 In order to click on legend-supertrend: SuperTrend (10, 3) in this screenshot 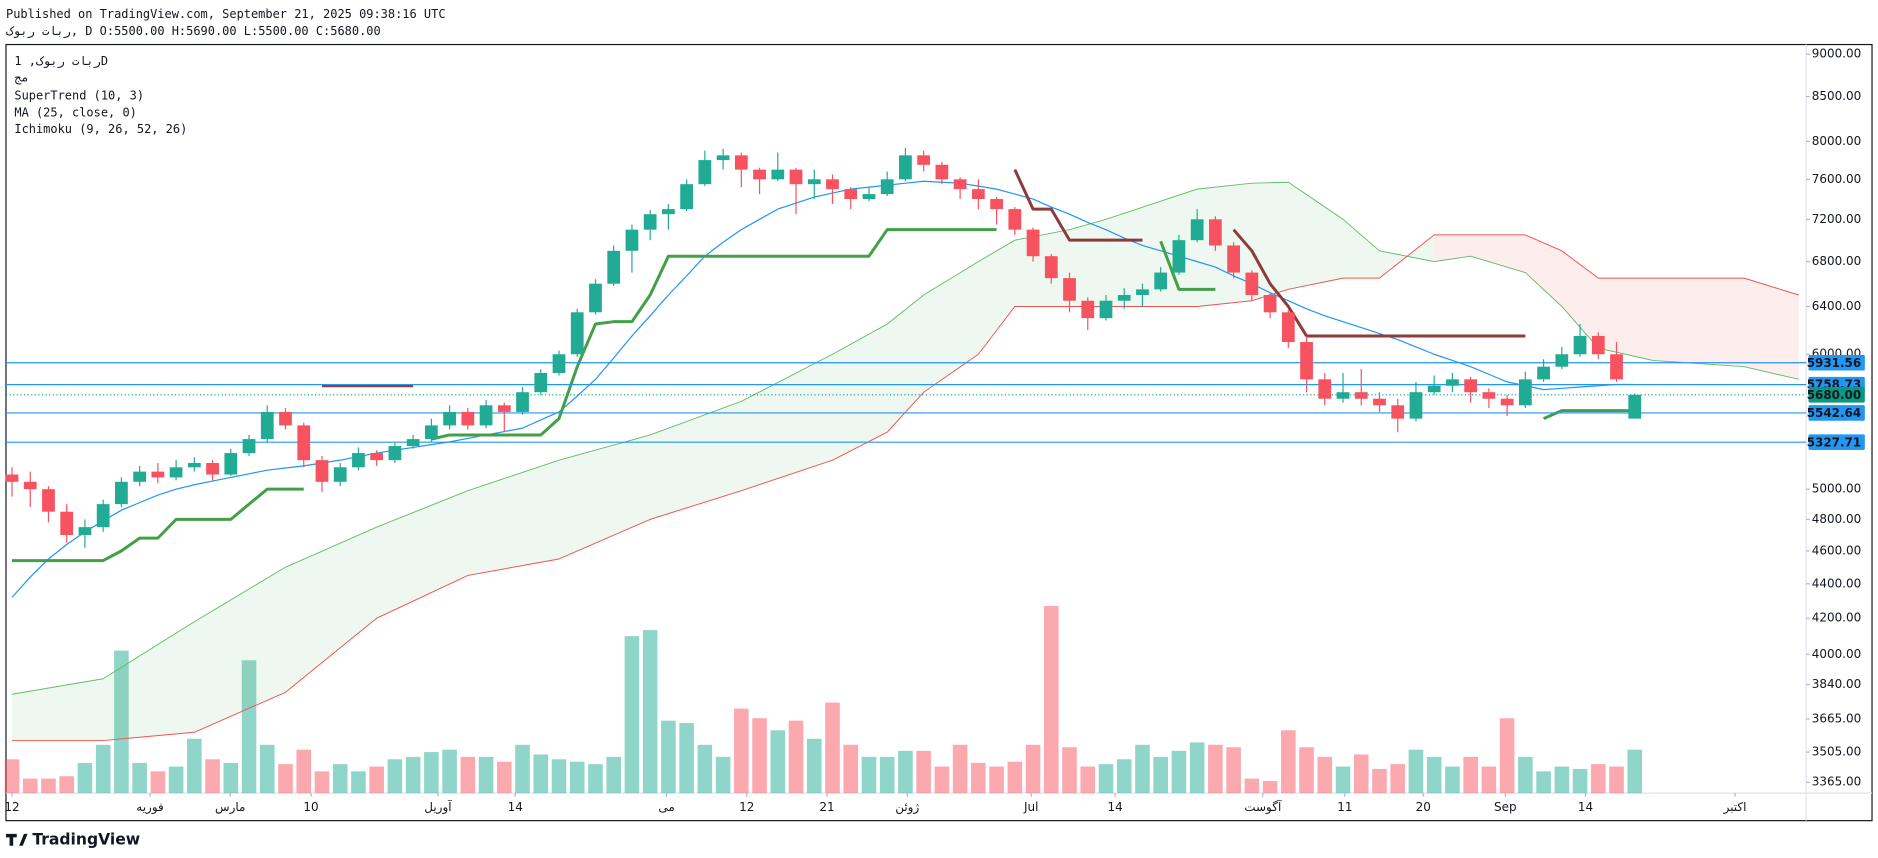, I will do `click(79, 96)`.